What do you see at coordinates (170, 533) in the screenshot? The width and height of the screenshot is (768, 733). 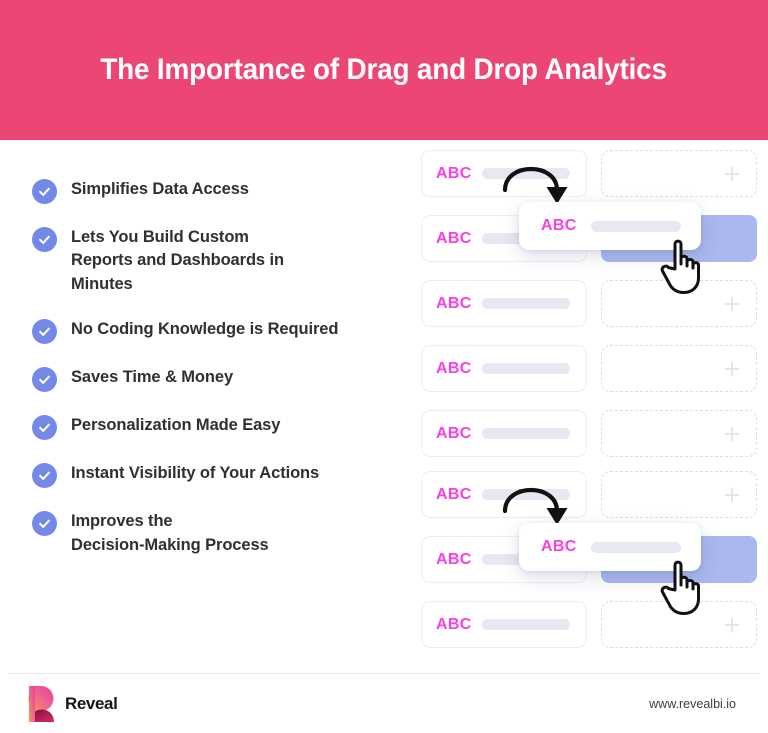 I see `list-item-label: Improves the Decision-Making Process` at bounding box center [170, 533].